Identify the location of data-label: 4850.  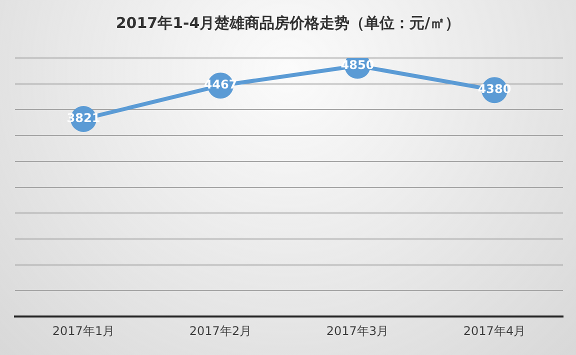
(357, 65).